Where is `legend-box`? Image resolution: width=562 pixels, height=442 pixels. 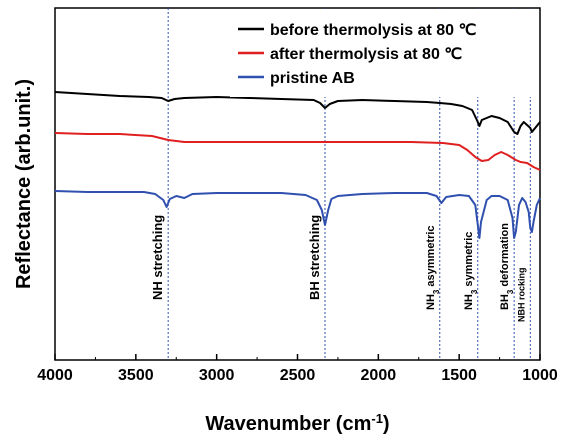
legend-box is located at coordinates (383, 53).